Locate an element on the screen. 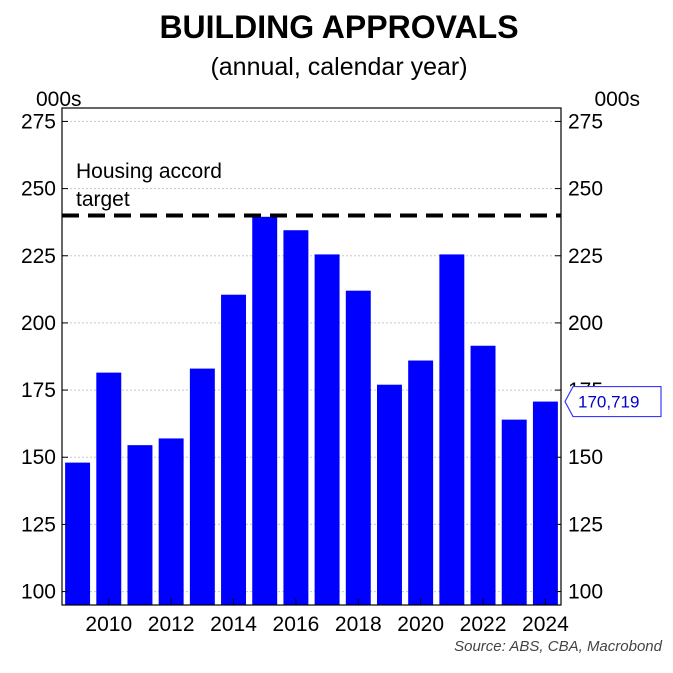  bar-2022 is located at coordinates (483, 475).